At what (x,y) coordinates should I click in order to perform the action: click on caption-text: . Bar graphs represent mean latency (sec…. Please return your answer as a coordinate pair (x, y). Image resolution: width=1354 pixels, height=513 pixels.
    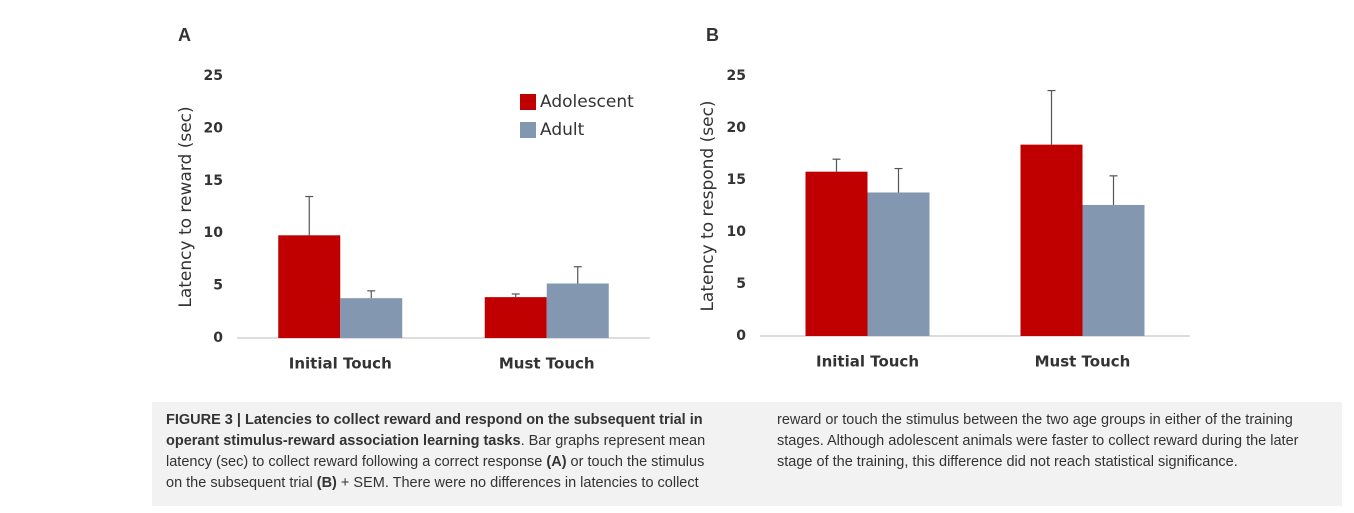
    Looking at the image, I should click on (436, 451).